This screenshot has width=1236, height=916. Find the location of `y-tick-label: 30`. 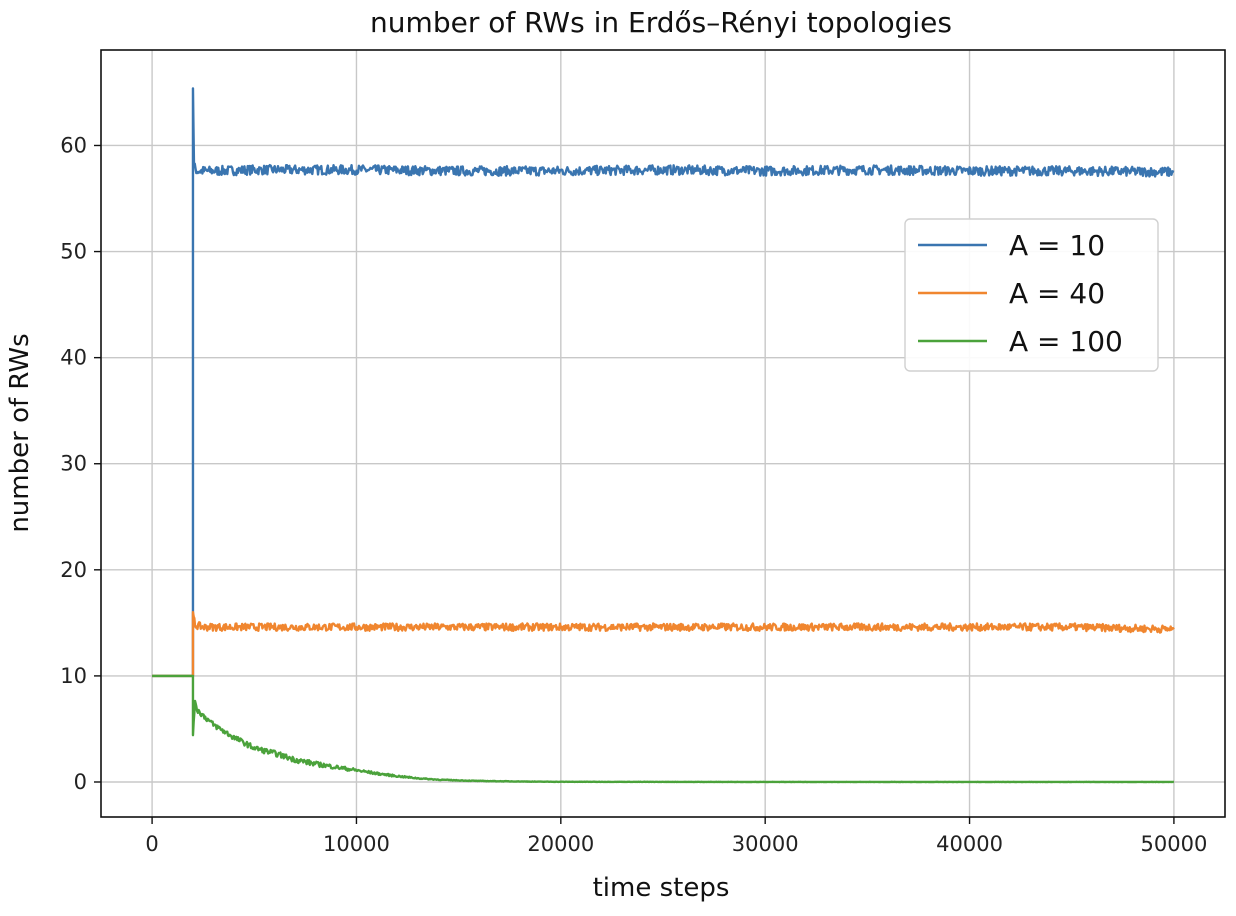

y-tick-label: 30 is located at coordinates (73, 464).